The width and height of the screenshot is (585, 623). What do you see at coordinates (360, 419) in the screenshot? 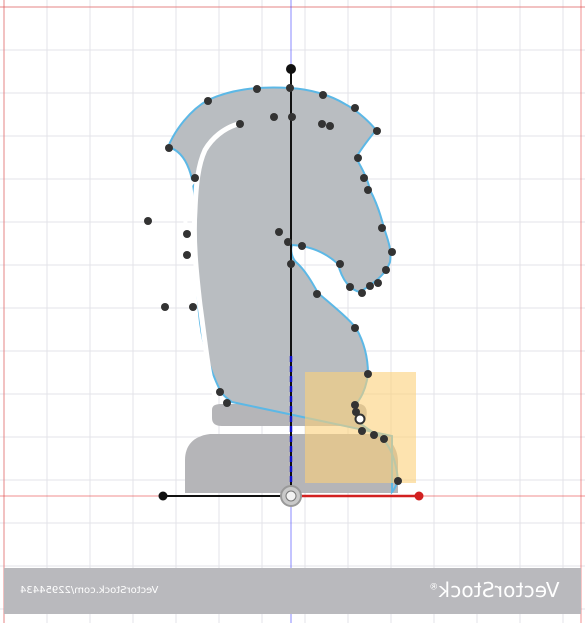
I see `selected-anchor` at bounding box center [360, 419].